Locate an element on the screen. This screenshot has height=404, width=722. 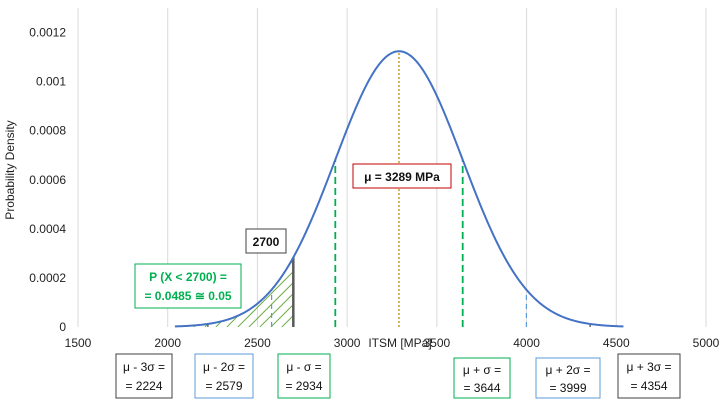
mean-annotation: μ = 3289 MPa is located at coordinates (402, 176).